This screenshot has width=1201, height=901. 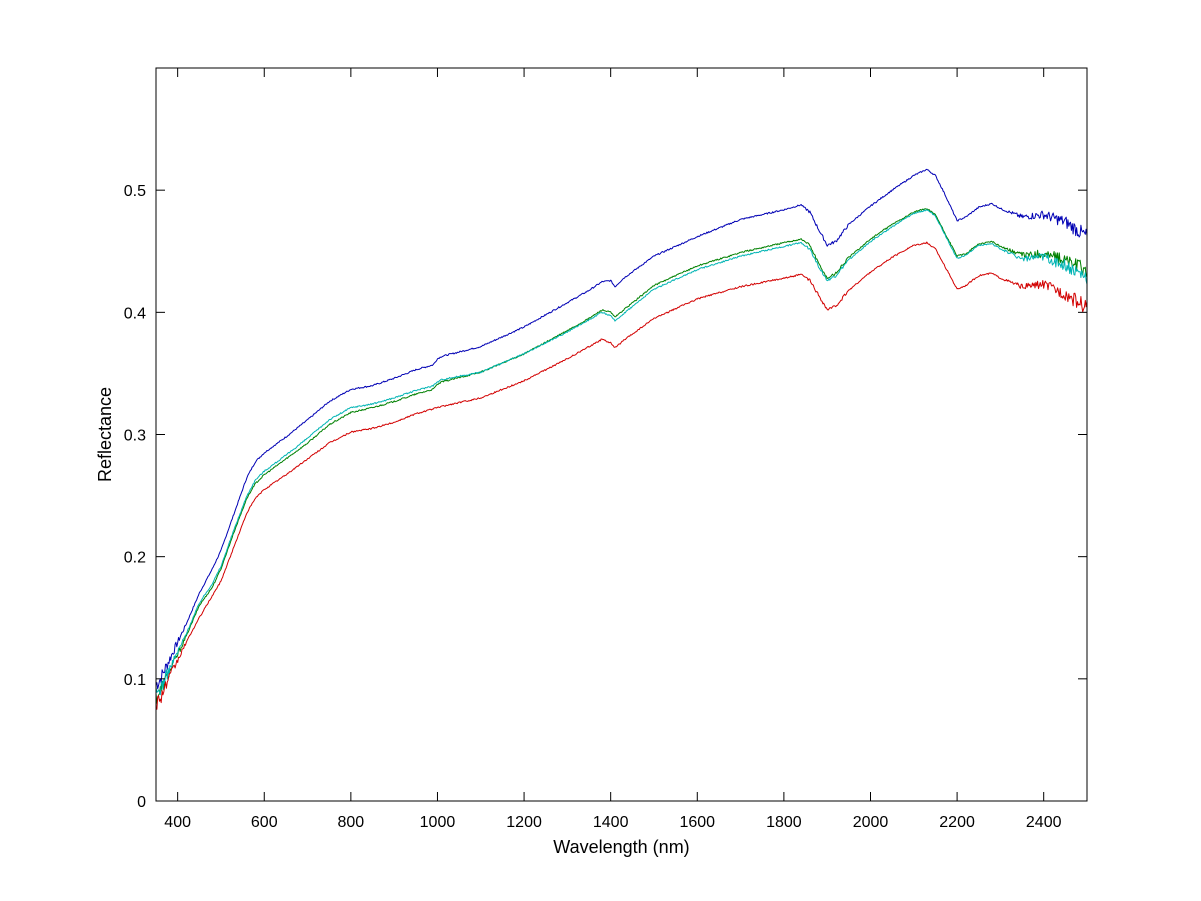 I want to click on x-tick-label: 400, so click(x=177, y=822).